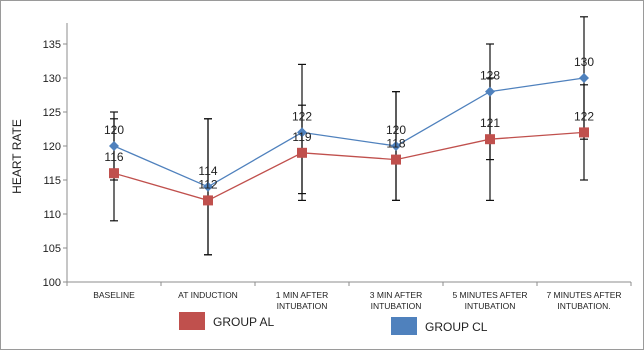 The width and height of the screenshot is (644, 354). What do you see at coordinates (243, 322) in the screenshot?
I see `legend-label: GROUP AL` at bounding box center [243, 322].